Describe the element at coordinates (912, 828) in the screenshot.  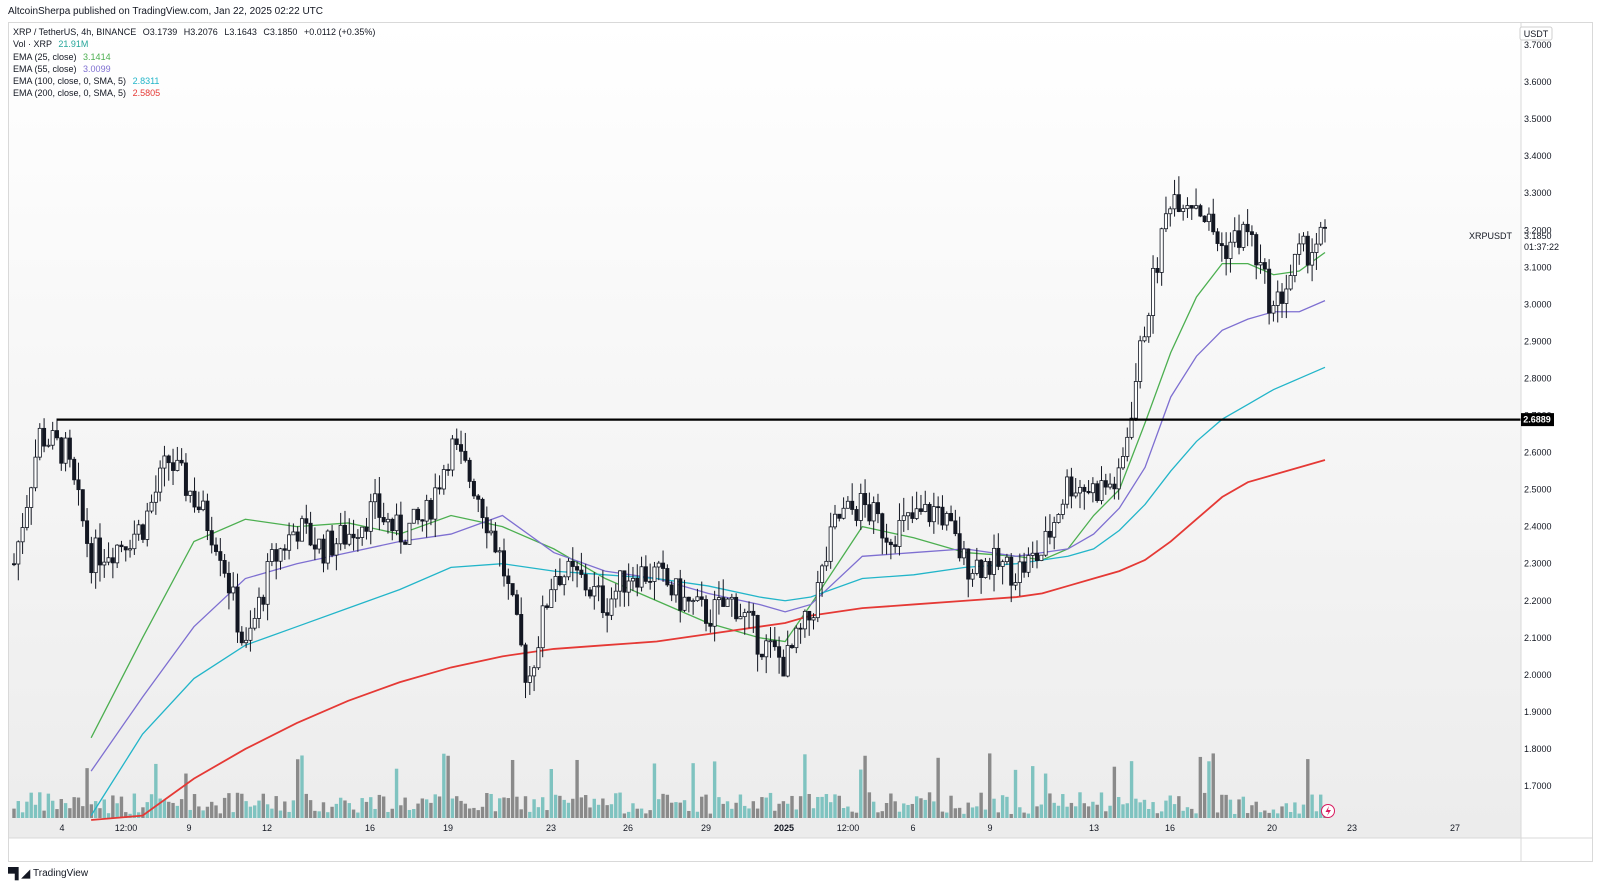
I see `time-tick-label: 6` at that location.